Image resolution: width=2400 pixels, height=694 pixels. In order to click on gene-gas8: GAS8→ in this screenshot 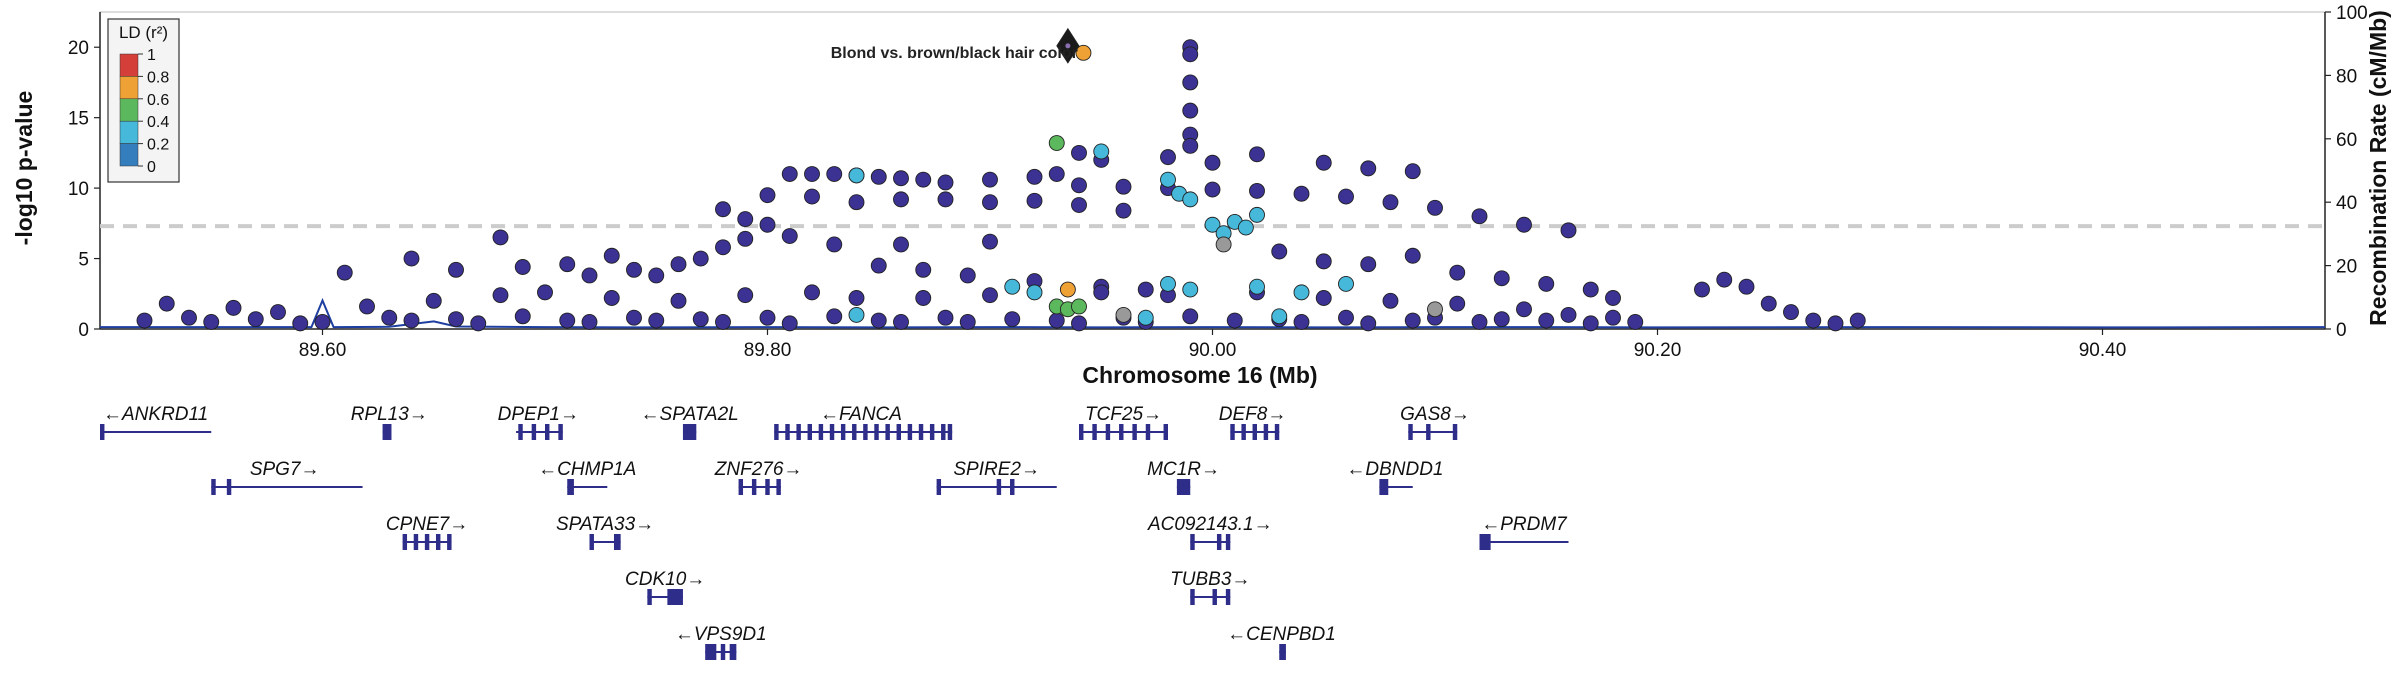, I will do `click(1435, 422)`.